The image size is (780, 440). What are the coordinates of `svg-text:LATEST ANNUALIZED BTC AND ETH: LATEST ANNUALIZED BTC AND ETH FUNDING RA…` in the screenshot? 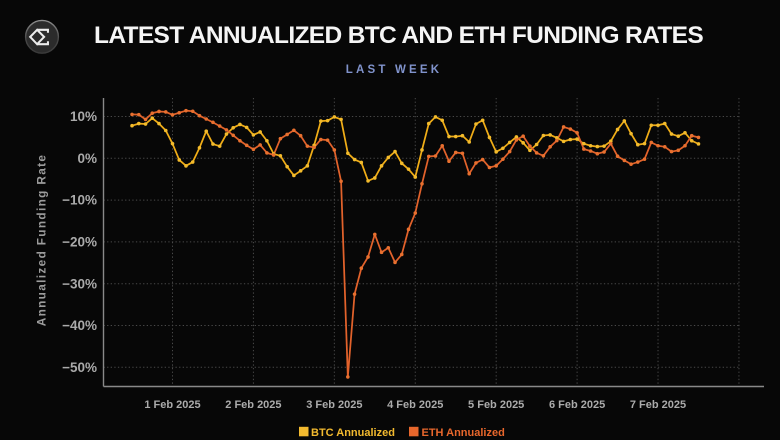 It's located at (398, 35).